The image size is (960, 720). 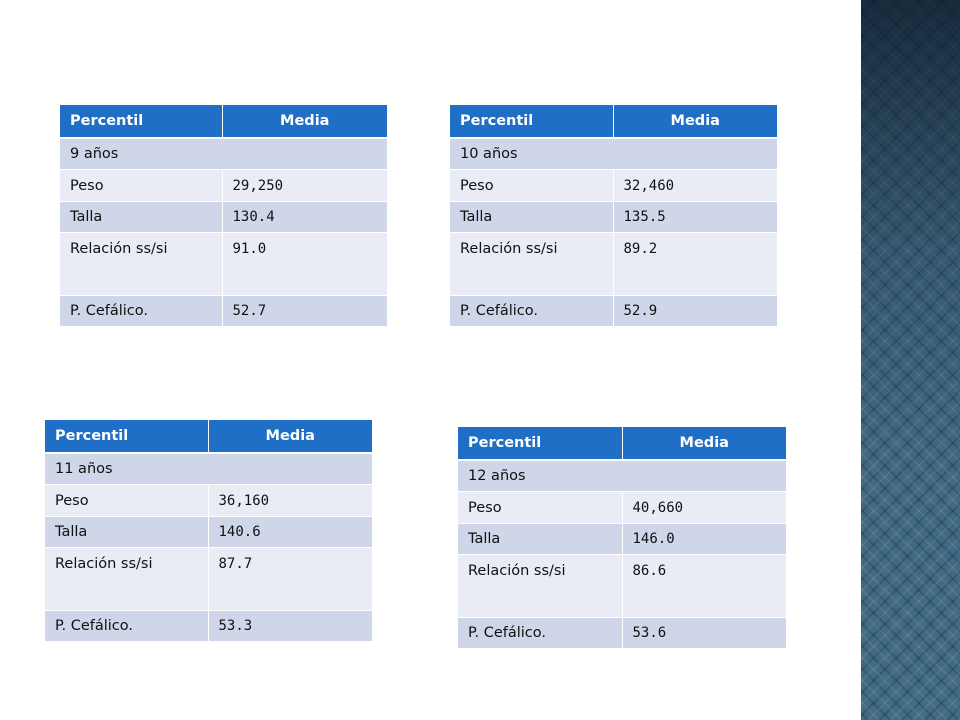 I want to click on age-row: 12 años, so click(x=622, y=476).